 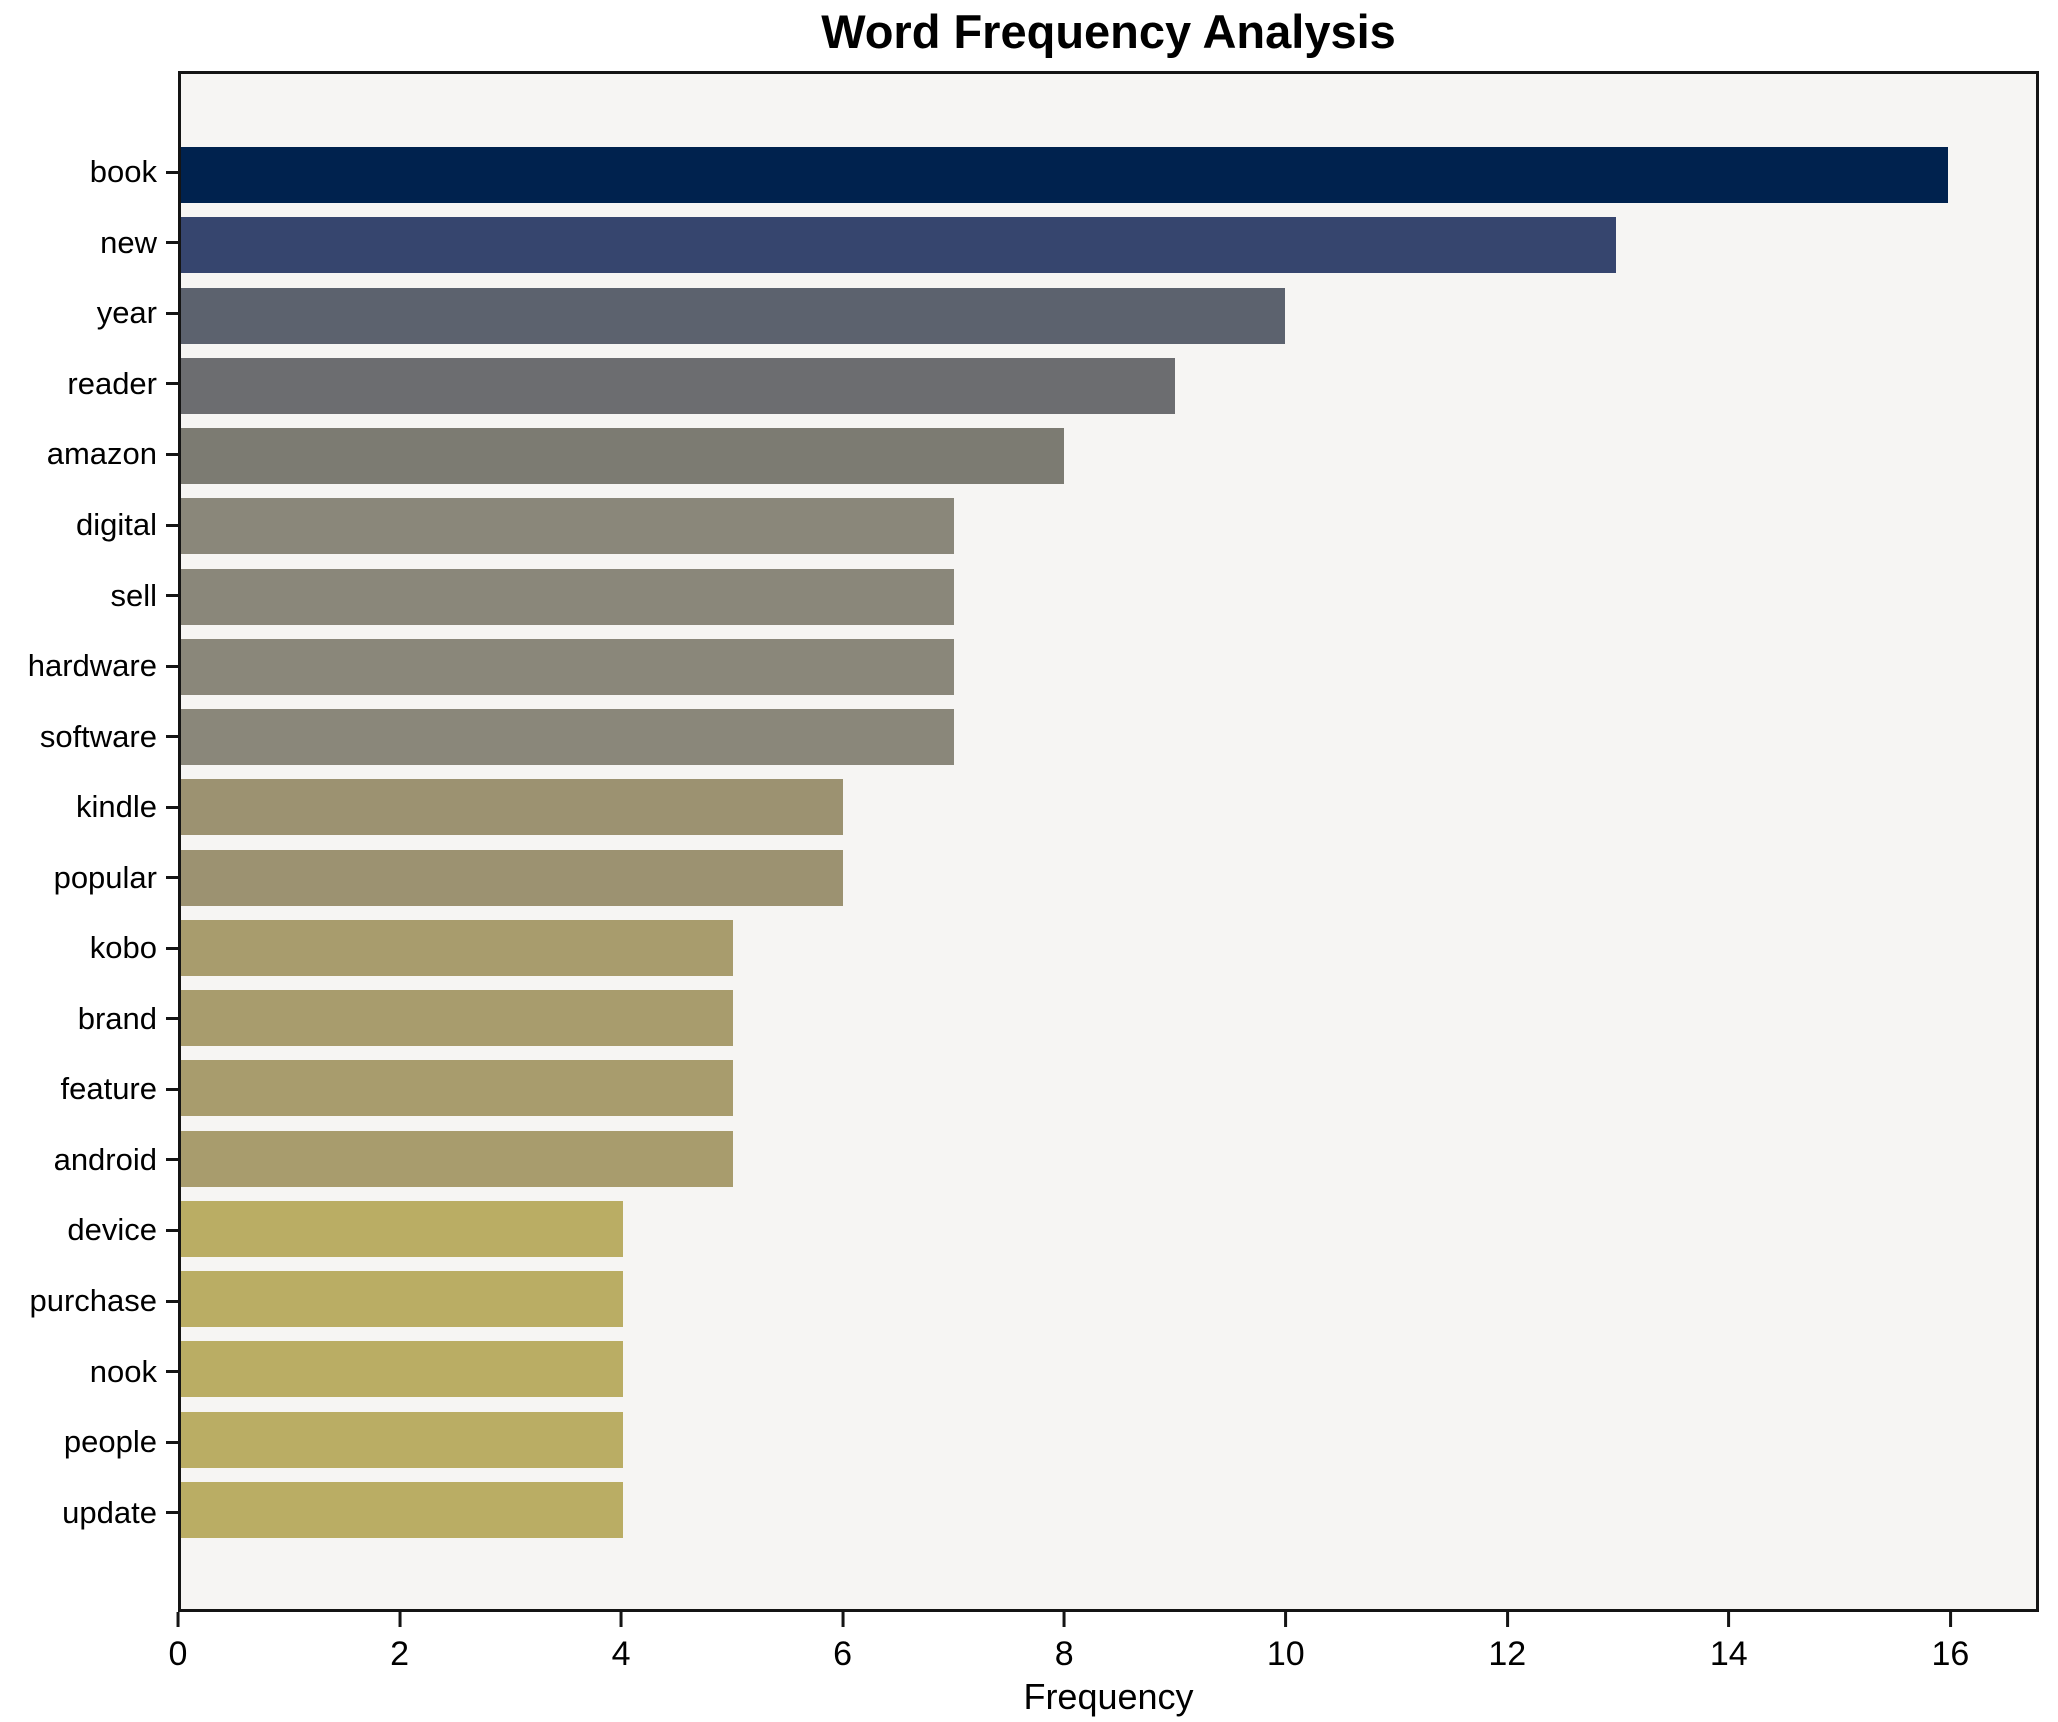 What do you see at coordinates (1507, 1654) in the screenshot?
I see `x-tick-label-12: 12` at bounding box center [1507, 1654].